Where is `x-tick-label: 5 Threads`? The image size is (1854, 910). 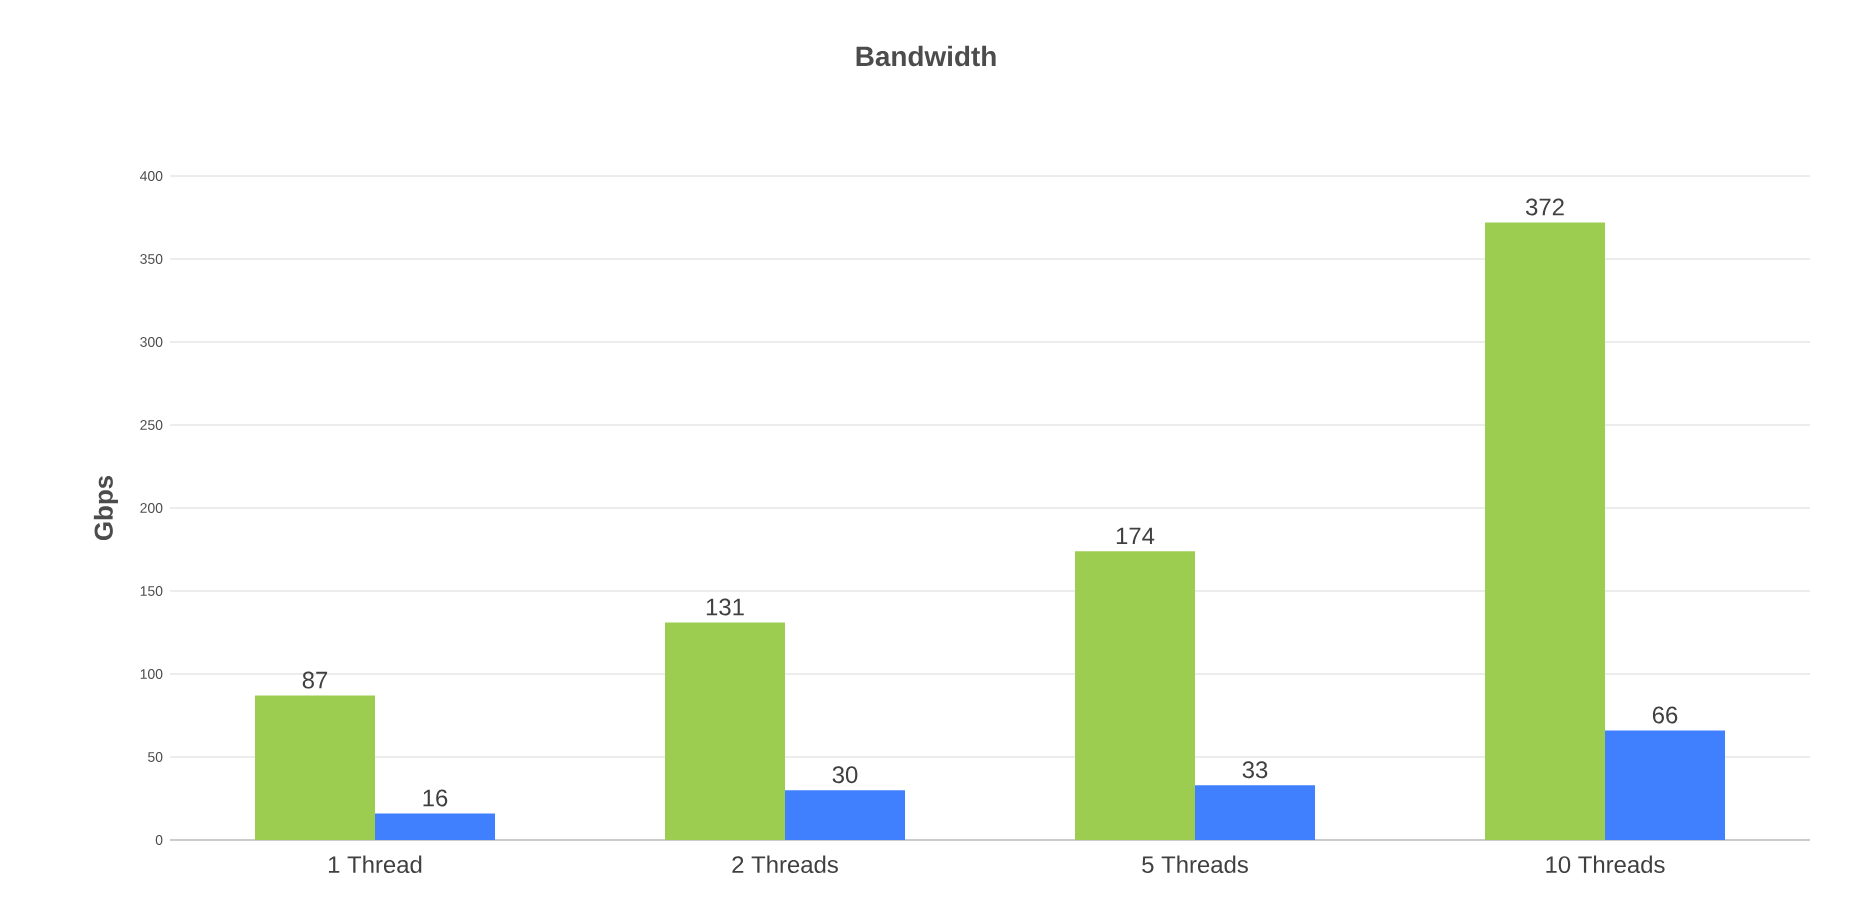 x-tick-label: 5 Threads is located at coordinates (1195, 864).